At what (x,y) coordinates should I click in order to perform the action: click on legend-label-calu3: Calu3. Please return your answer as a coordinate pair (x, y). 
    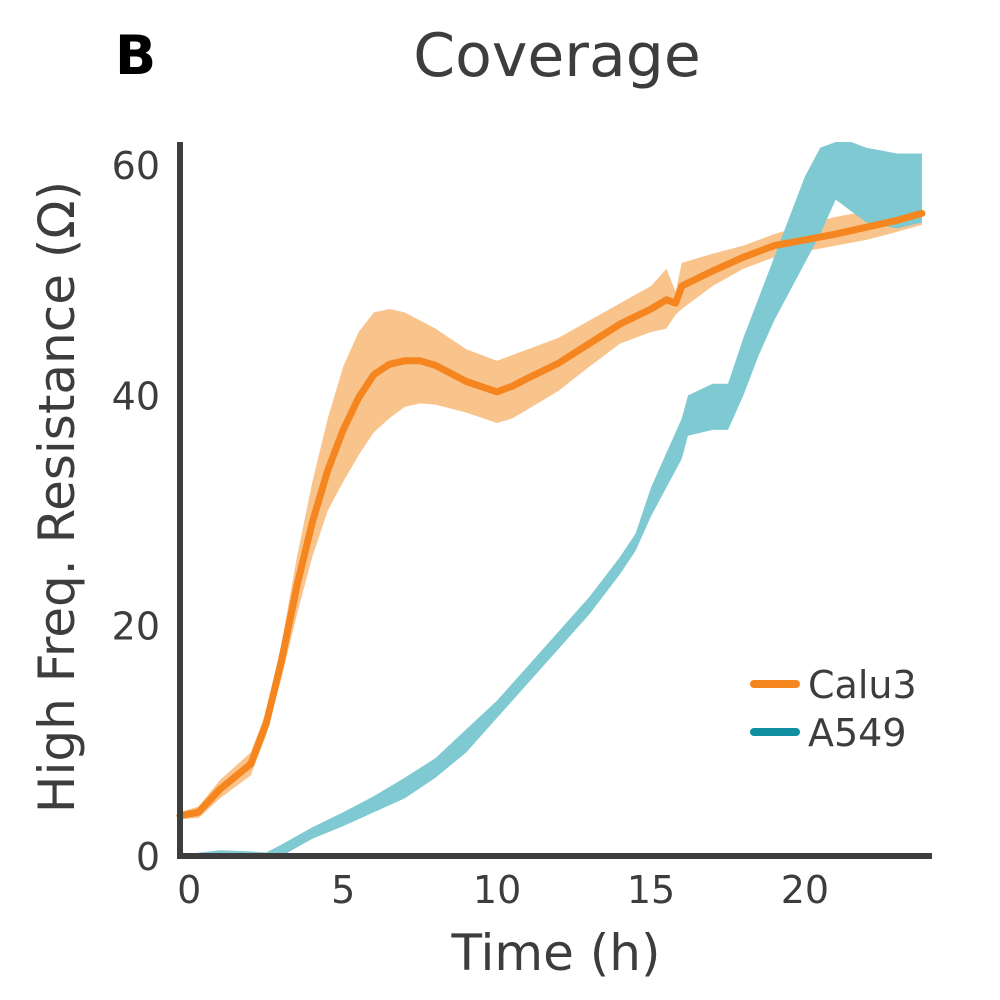
    Looking at the image, I should click on (862, 685).